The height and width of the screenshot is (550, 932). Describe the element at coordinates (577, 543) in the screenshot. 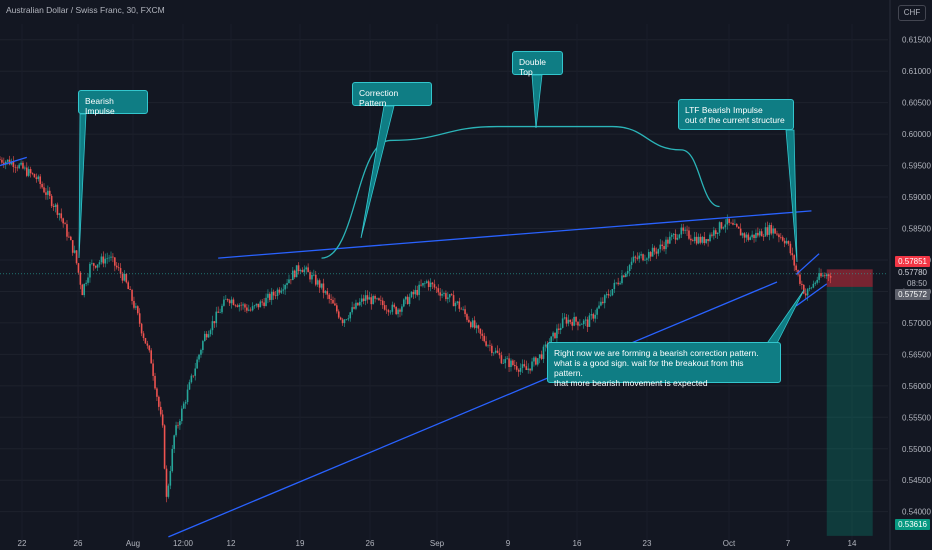

I see `x-tick-label: 16` at that location.